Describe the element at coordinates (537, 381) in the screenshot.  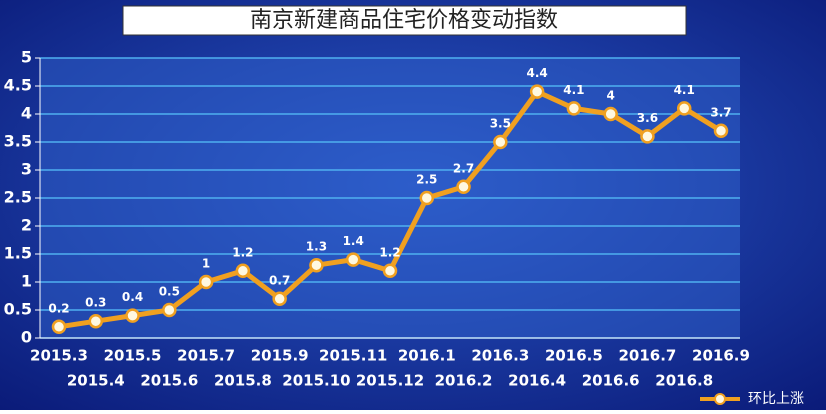
I see `x-tick-label: 2016.4` at that location.